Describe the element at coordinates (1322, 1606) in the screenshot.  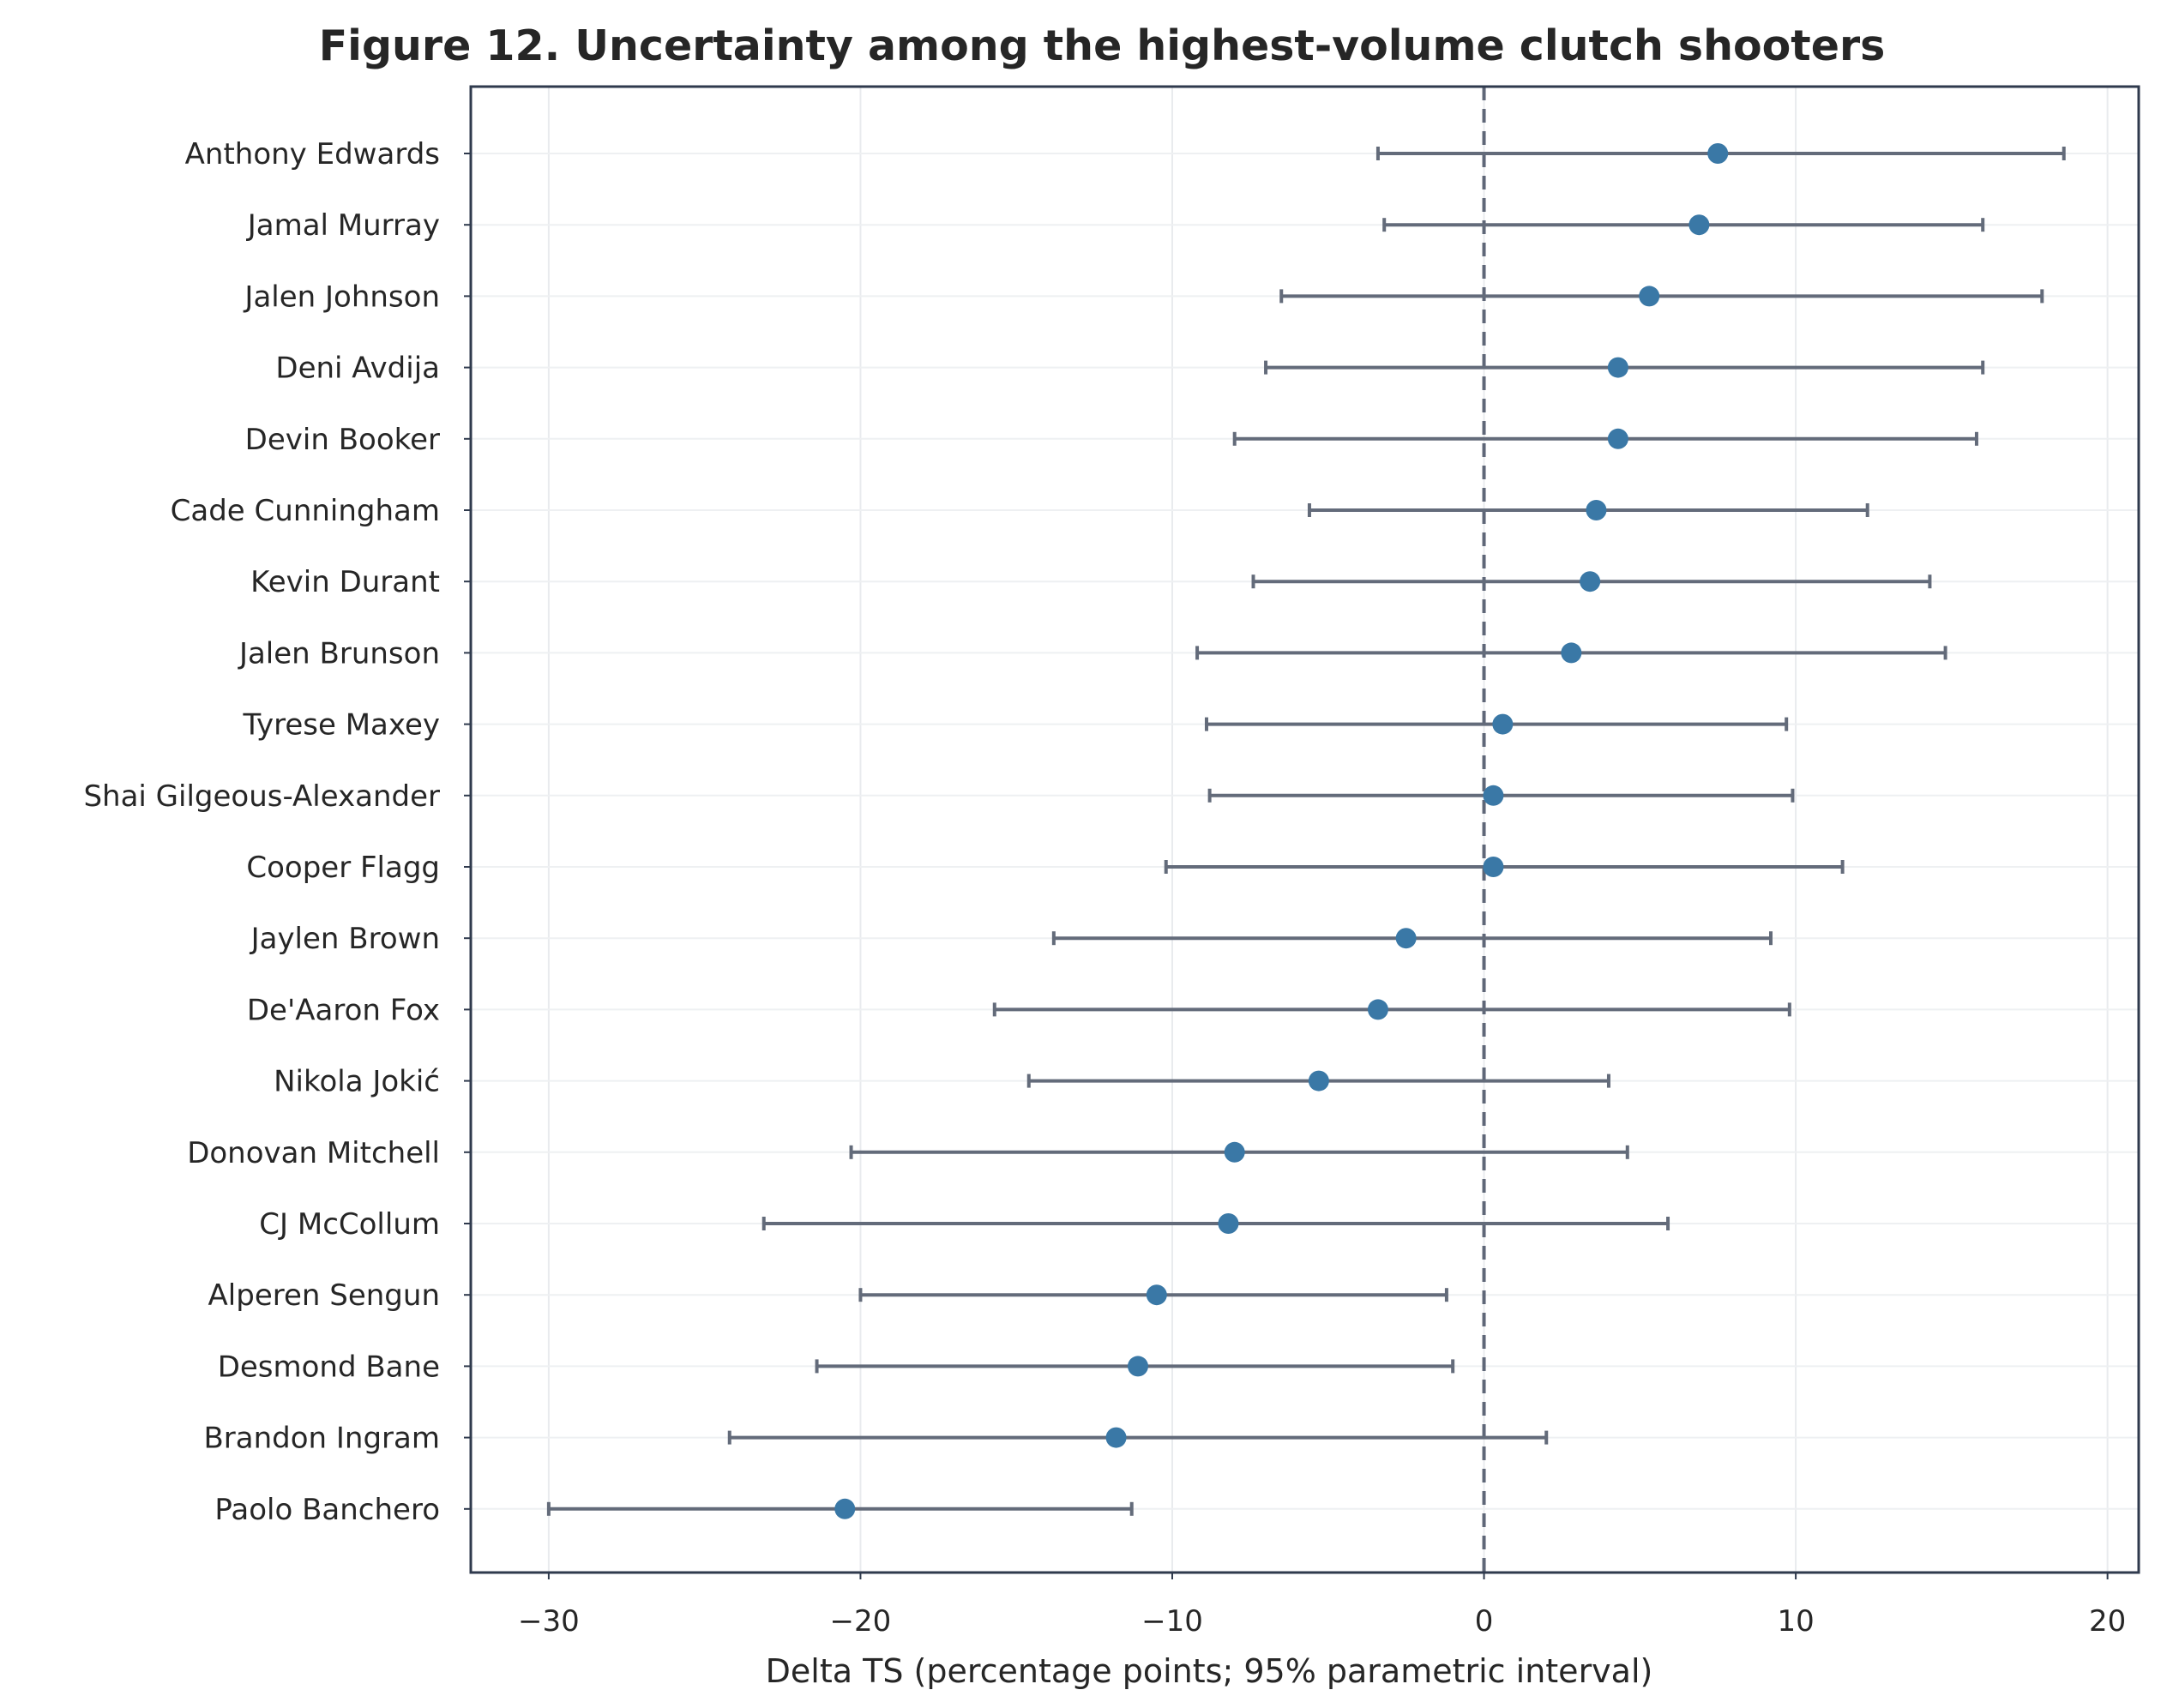
I see `x-axis-ticks: −30 −20 −10 0 10 20` at that location.